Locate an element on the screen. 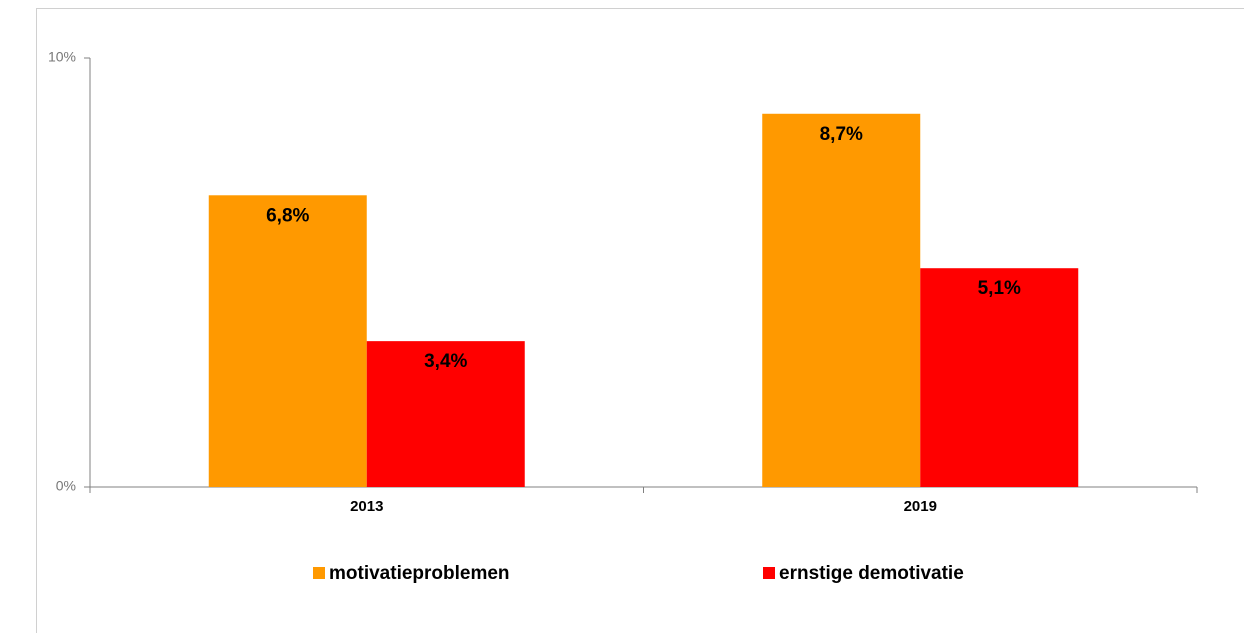 The image size is (1244, 633). data-label: 6,8% is located at coordinates (287, 215).